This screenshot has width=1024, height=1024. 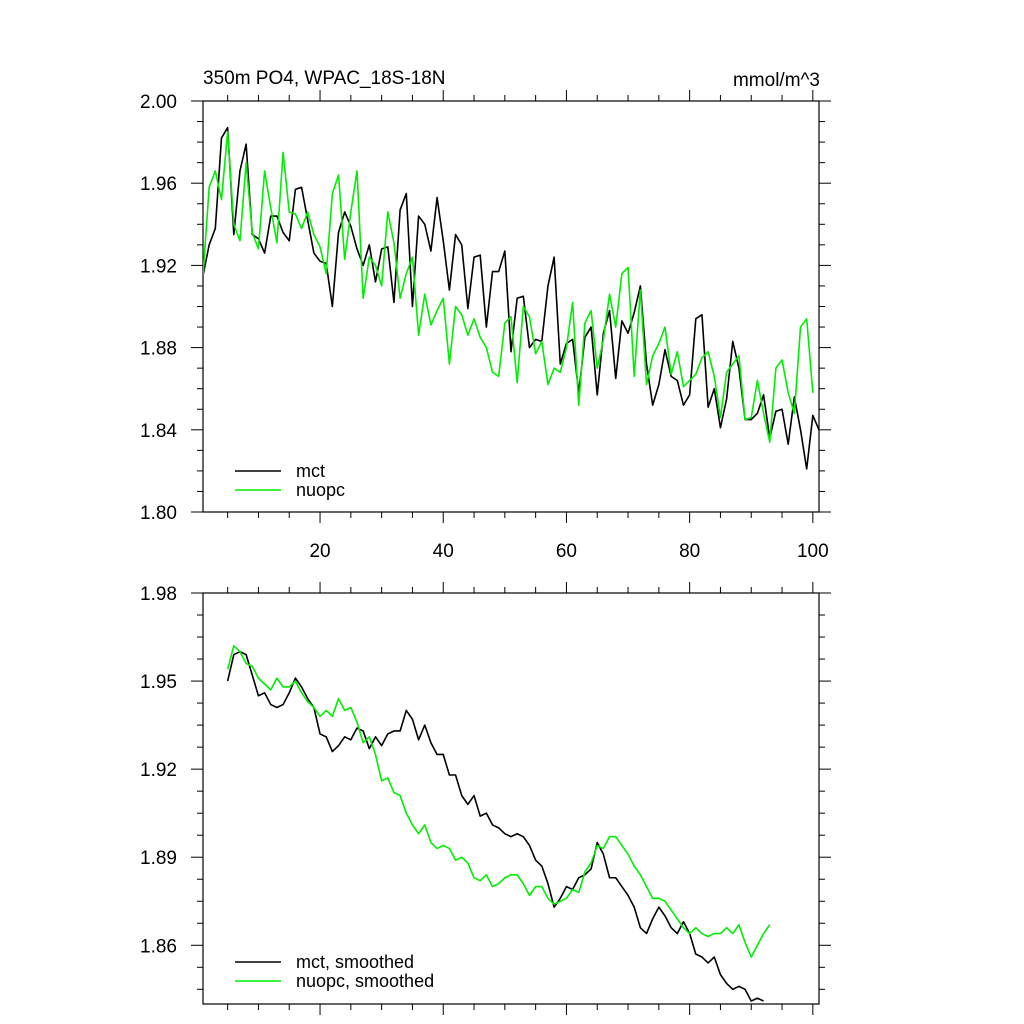 I want to click on ytick-label: 2.00, so click(x=158, y=102).